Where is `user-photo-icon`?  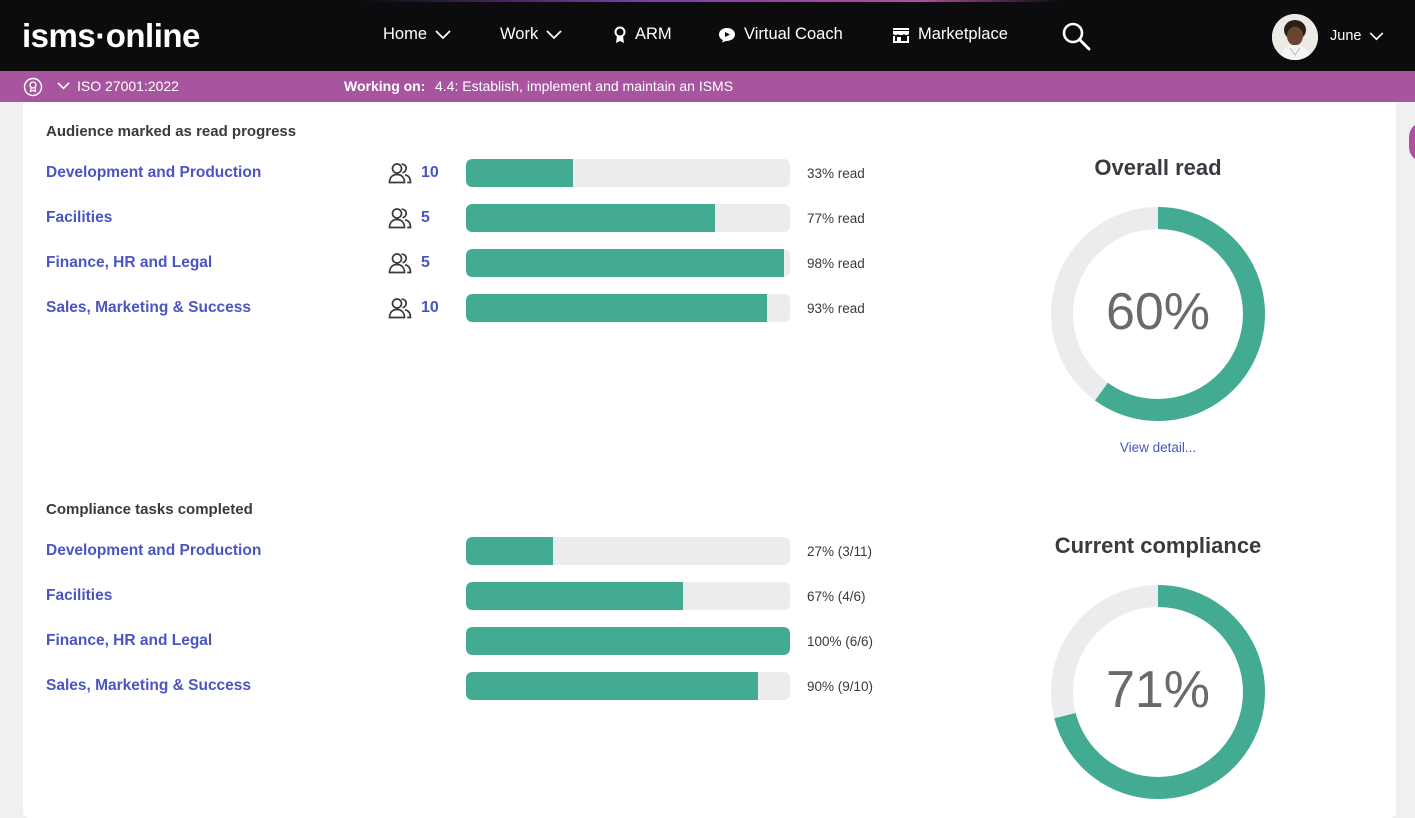 user-photo-icon is located at coordinates (1295, 37).